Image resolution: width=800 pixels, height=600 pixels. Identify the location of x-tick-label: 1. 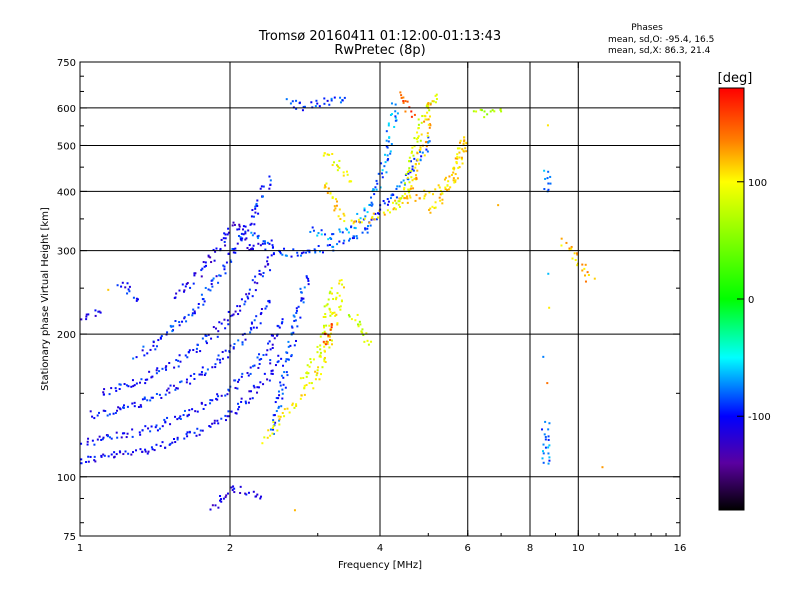
(80, 548).